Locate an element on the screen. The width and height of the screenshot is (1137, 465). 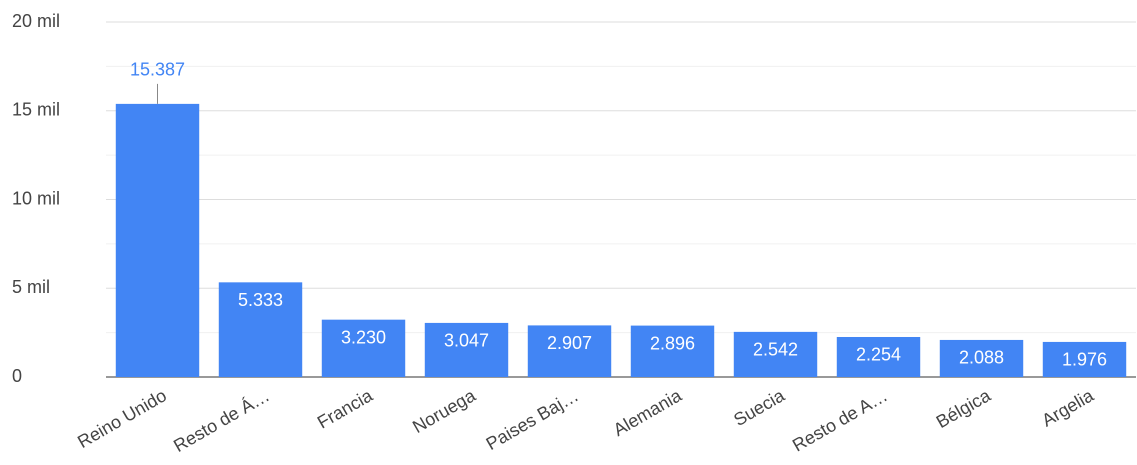
x-tick-label: Reino Unido is located at coordinates (122, 418).